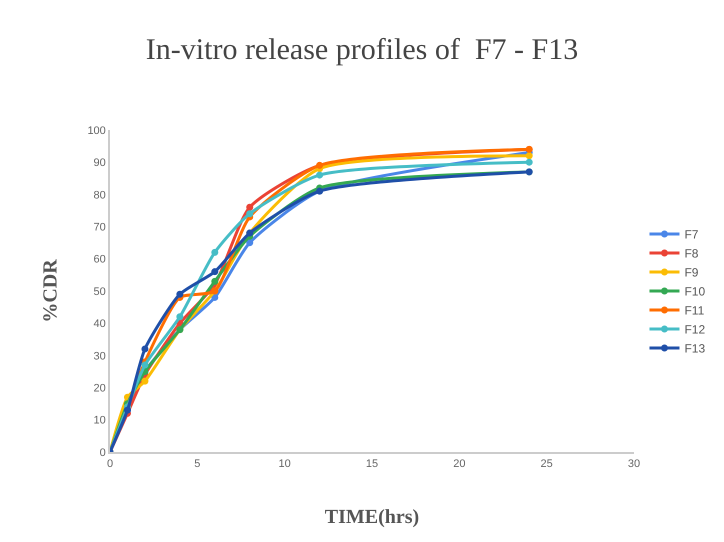 This screenshot has height=542, width=724. I want to click on y-tick-label: 10, so click(100, 420).